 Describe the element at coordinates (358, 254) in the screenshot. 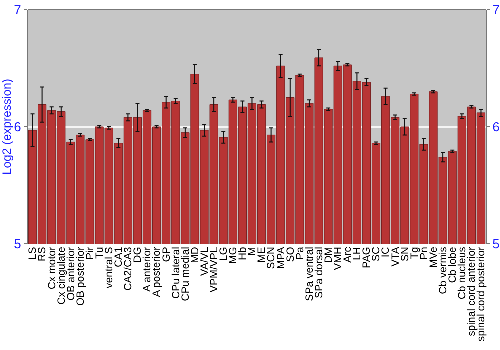

I see `x-tick-label: LH` at that location.